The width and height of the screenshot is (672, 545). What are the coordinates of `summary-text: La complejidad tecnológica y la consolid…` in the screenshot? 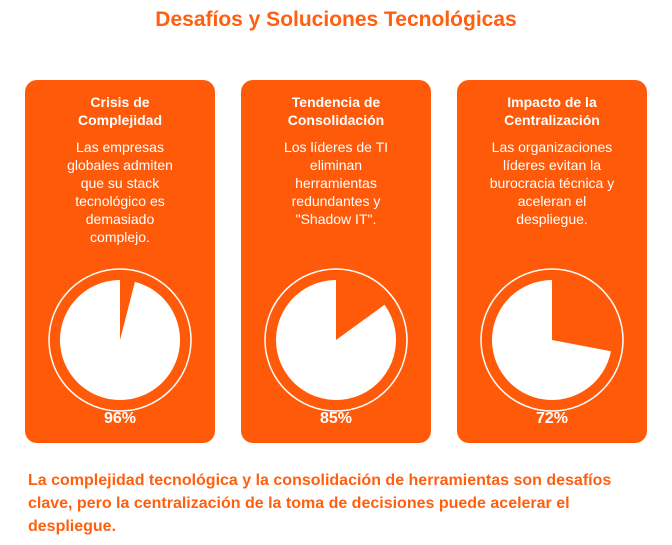 It's located at (320, 503).